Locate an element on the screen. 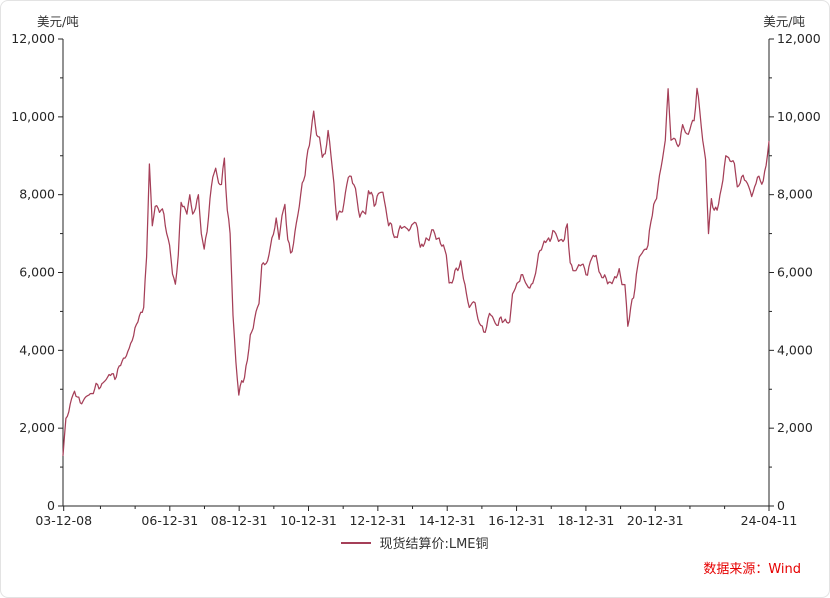  legend-line-swatch is located at coordinates (356, 542).